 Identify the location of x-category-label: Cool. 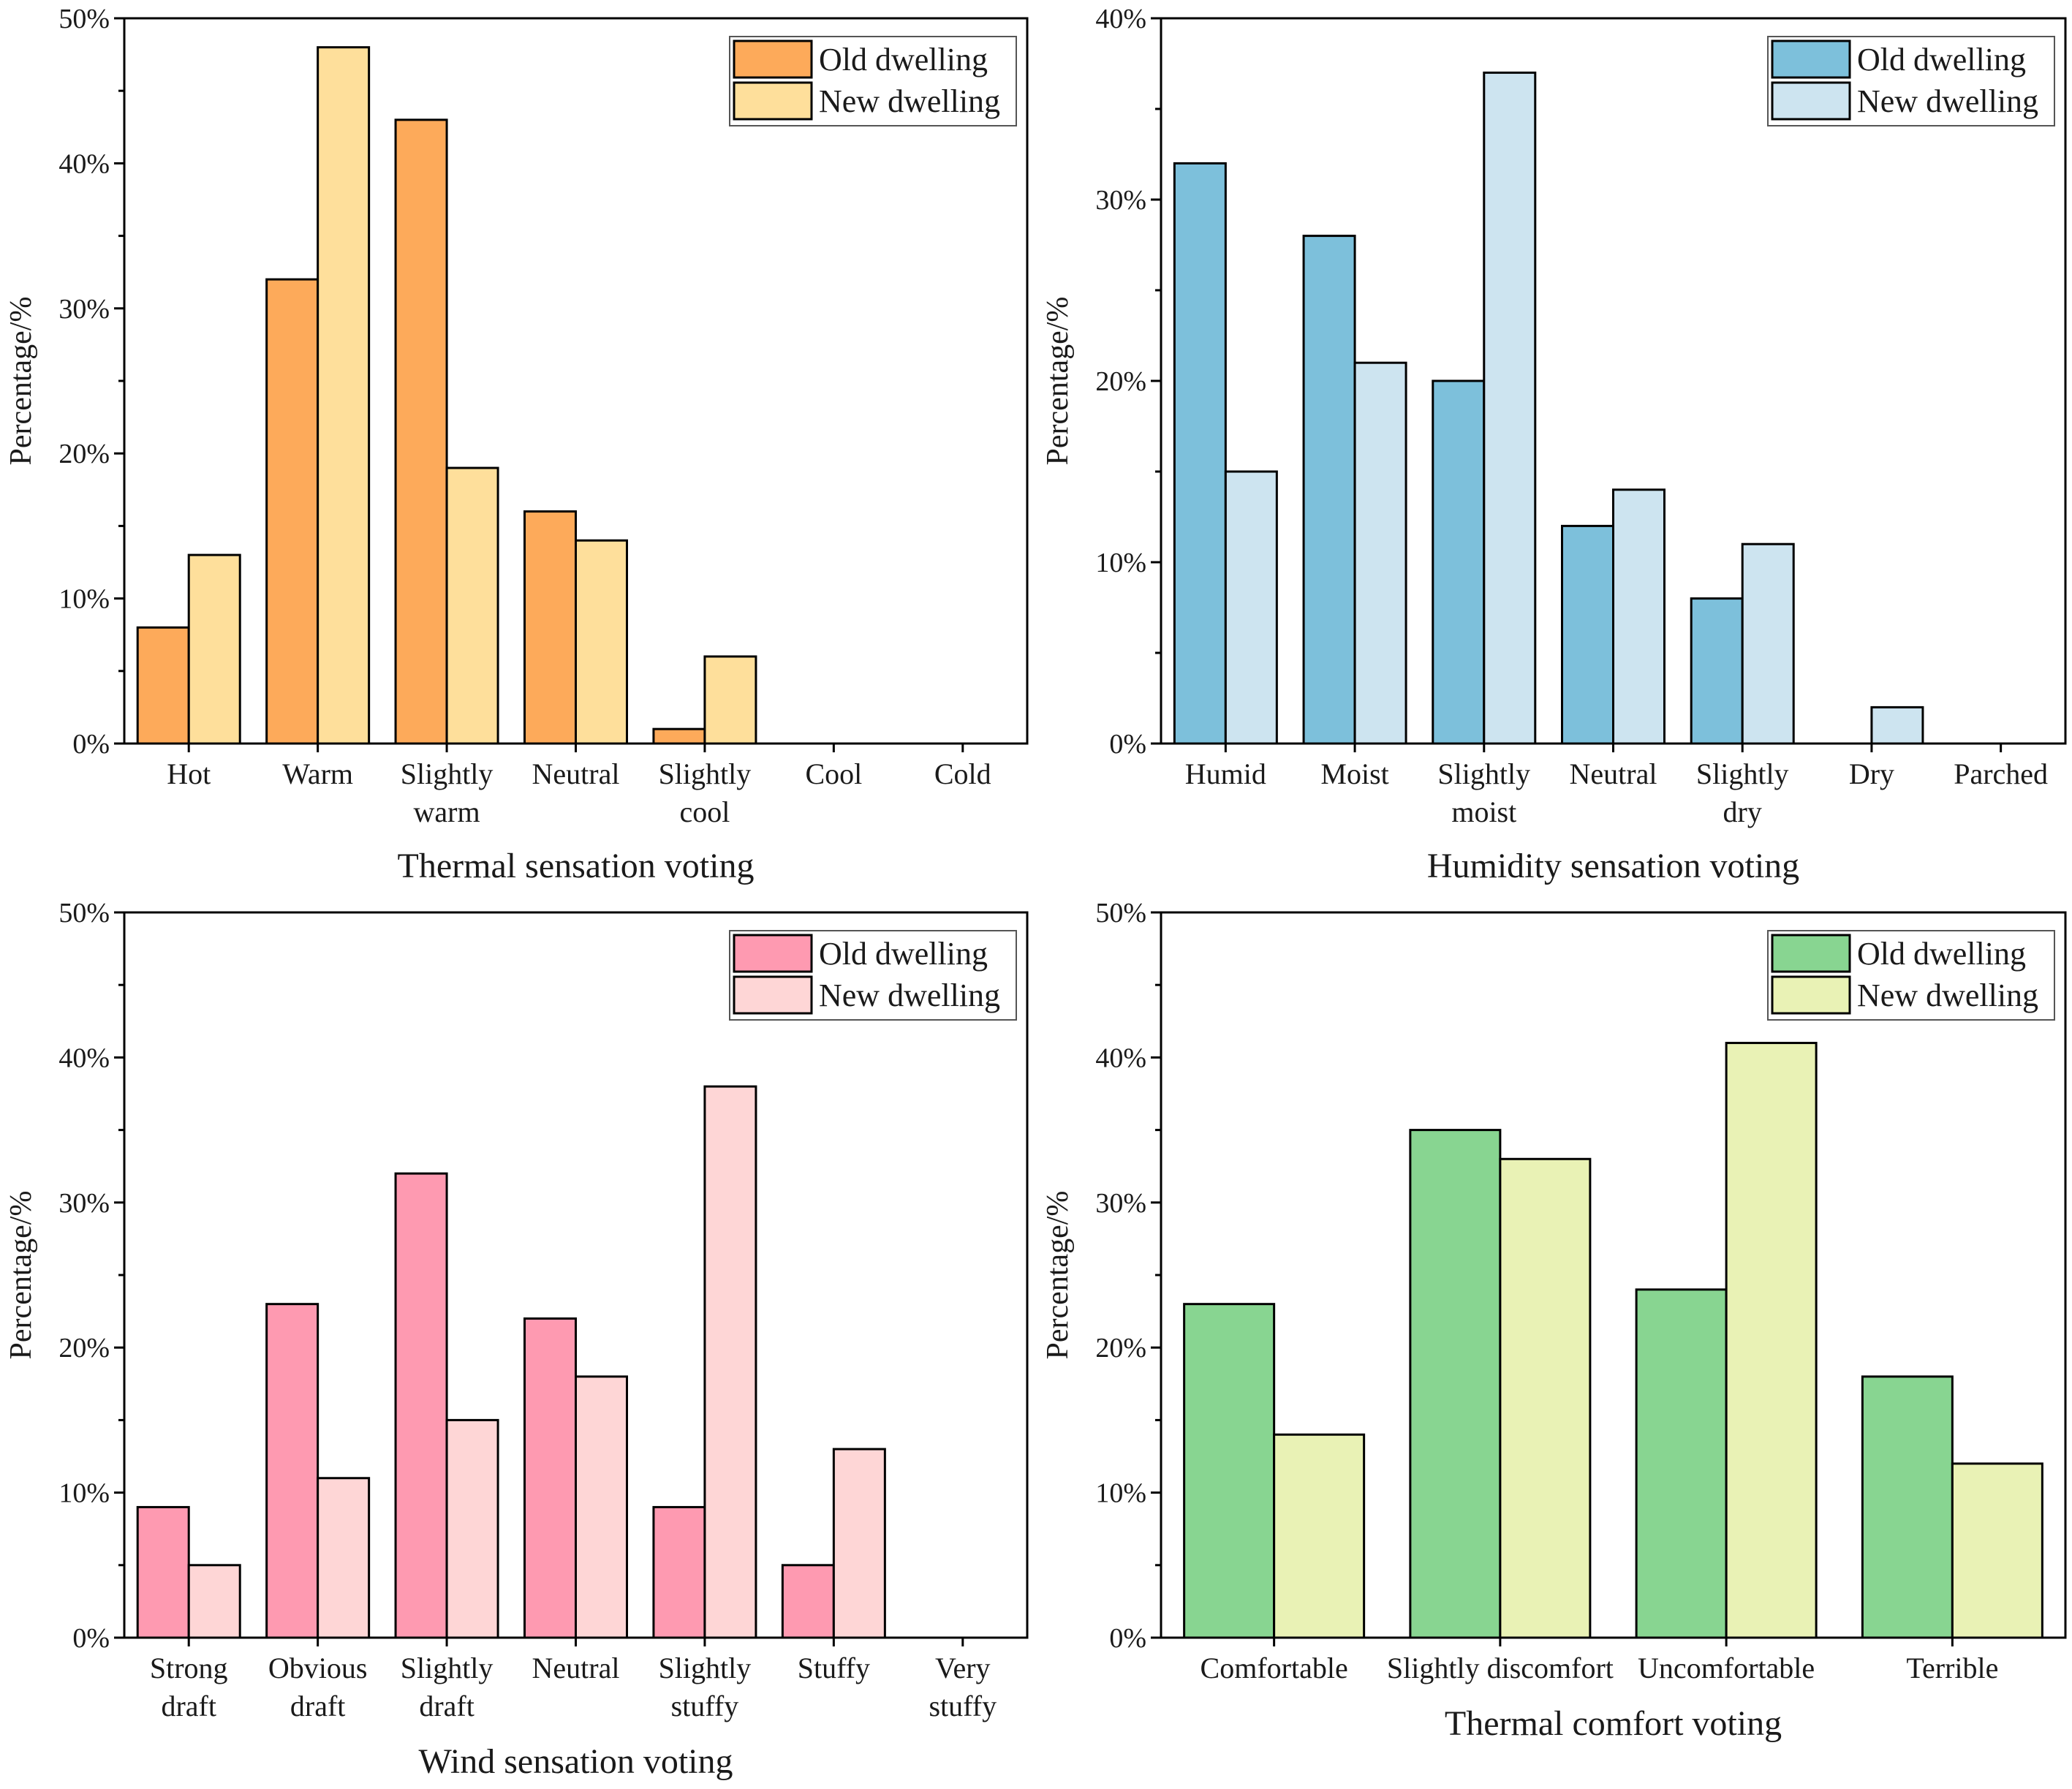
(834, 773).